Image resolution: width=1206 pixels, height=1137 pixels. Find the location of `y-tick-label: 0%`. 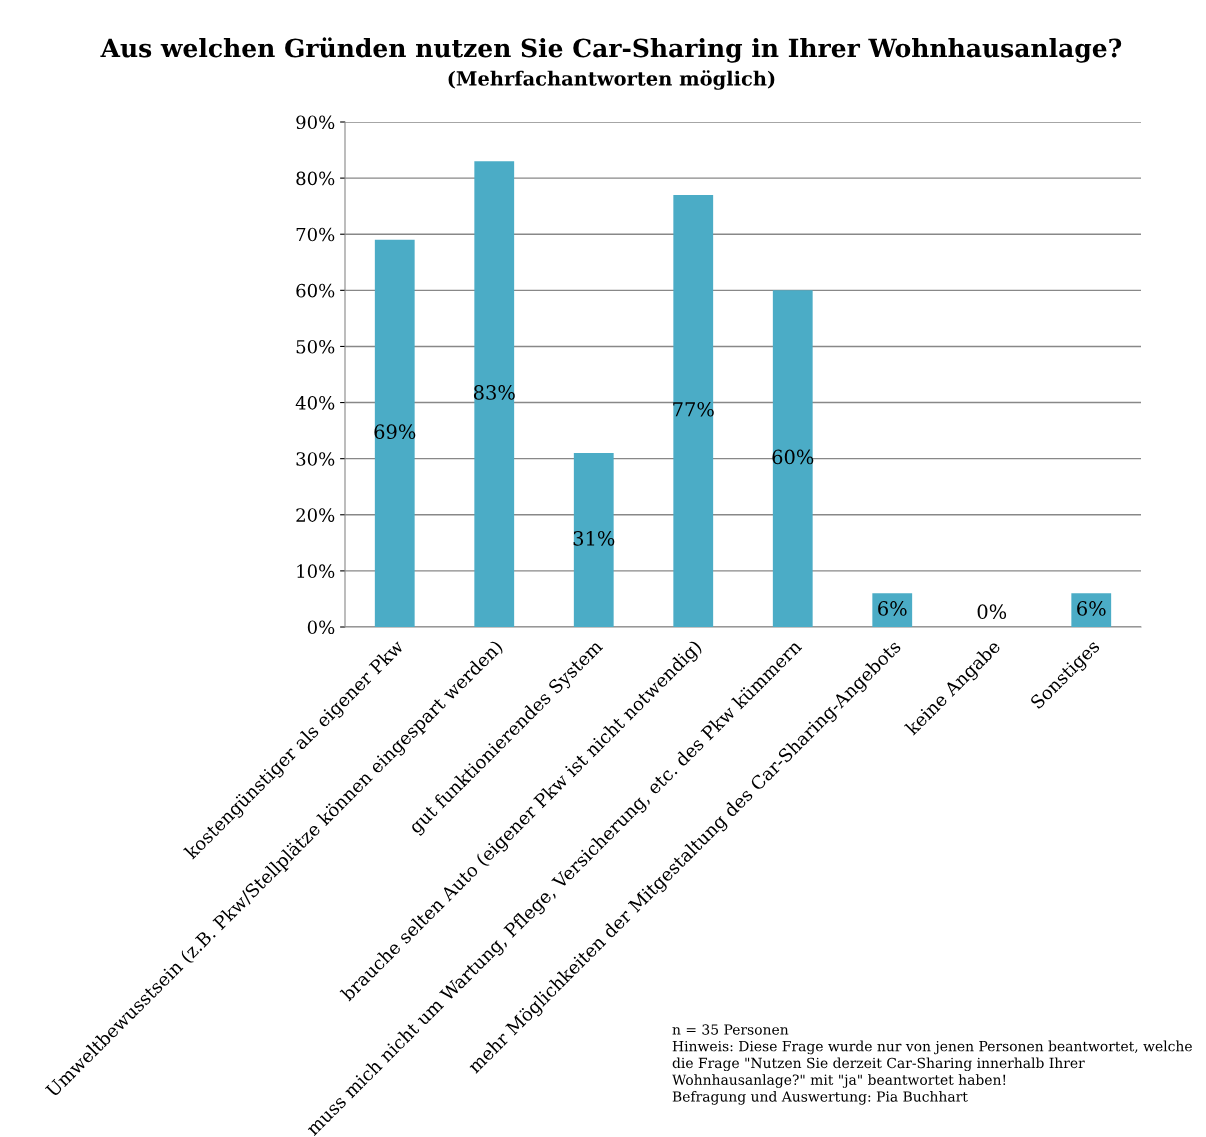

y-tick-label: 0% is located at coordinates (321, 627).